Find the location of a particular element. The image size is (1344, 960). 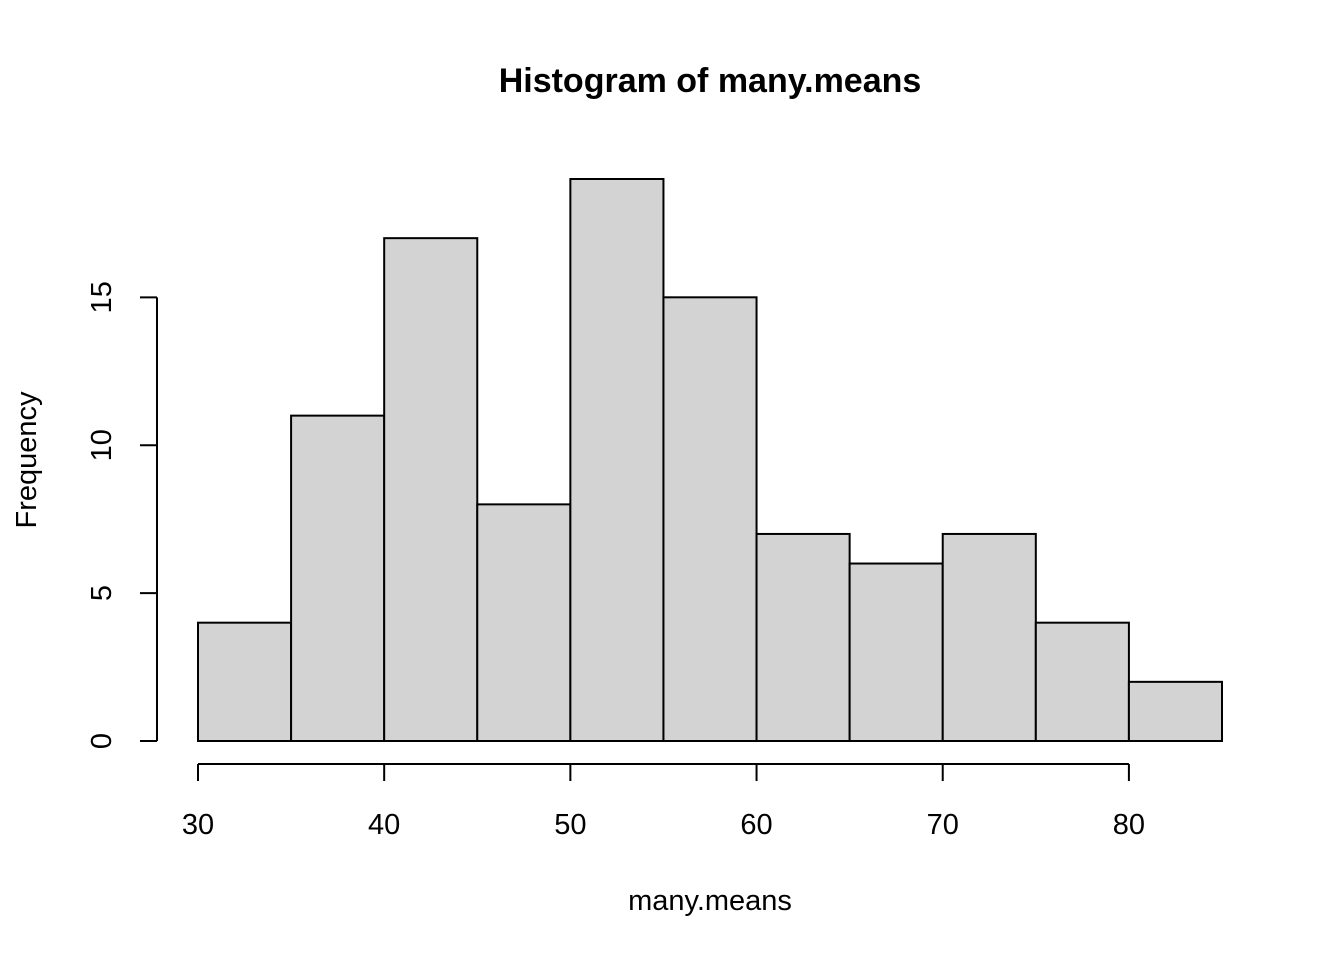

x-tick-label: 40 is located at coordinates (384, 825).